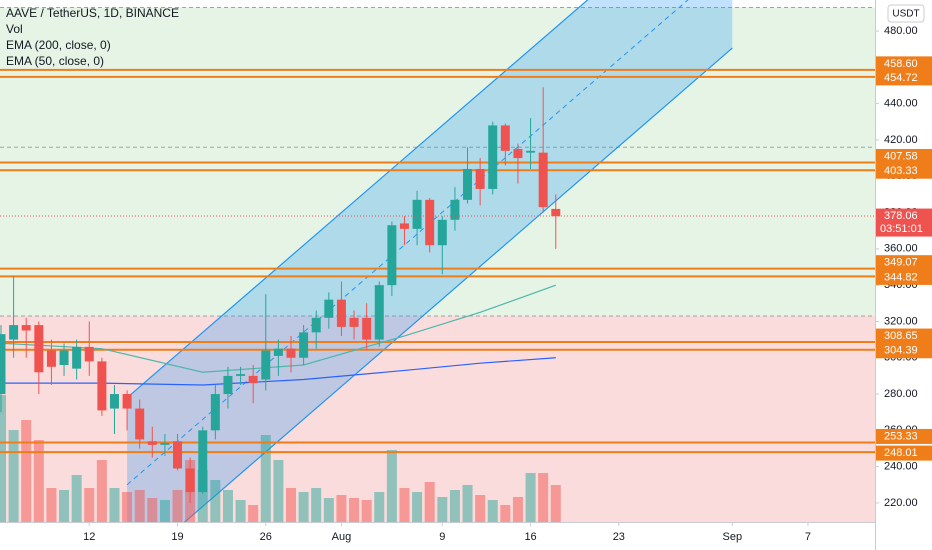 Image resolution: width=932 pixels, height=550 pixels. Describe the element at coordinates (901, 104) in the screenshot. I see `y-tick-label: 440.00` at that location.